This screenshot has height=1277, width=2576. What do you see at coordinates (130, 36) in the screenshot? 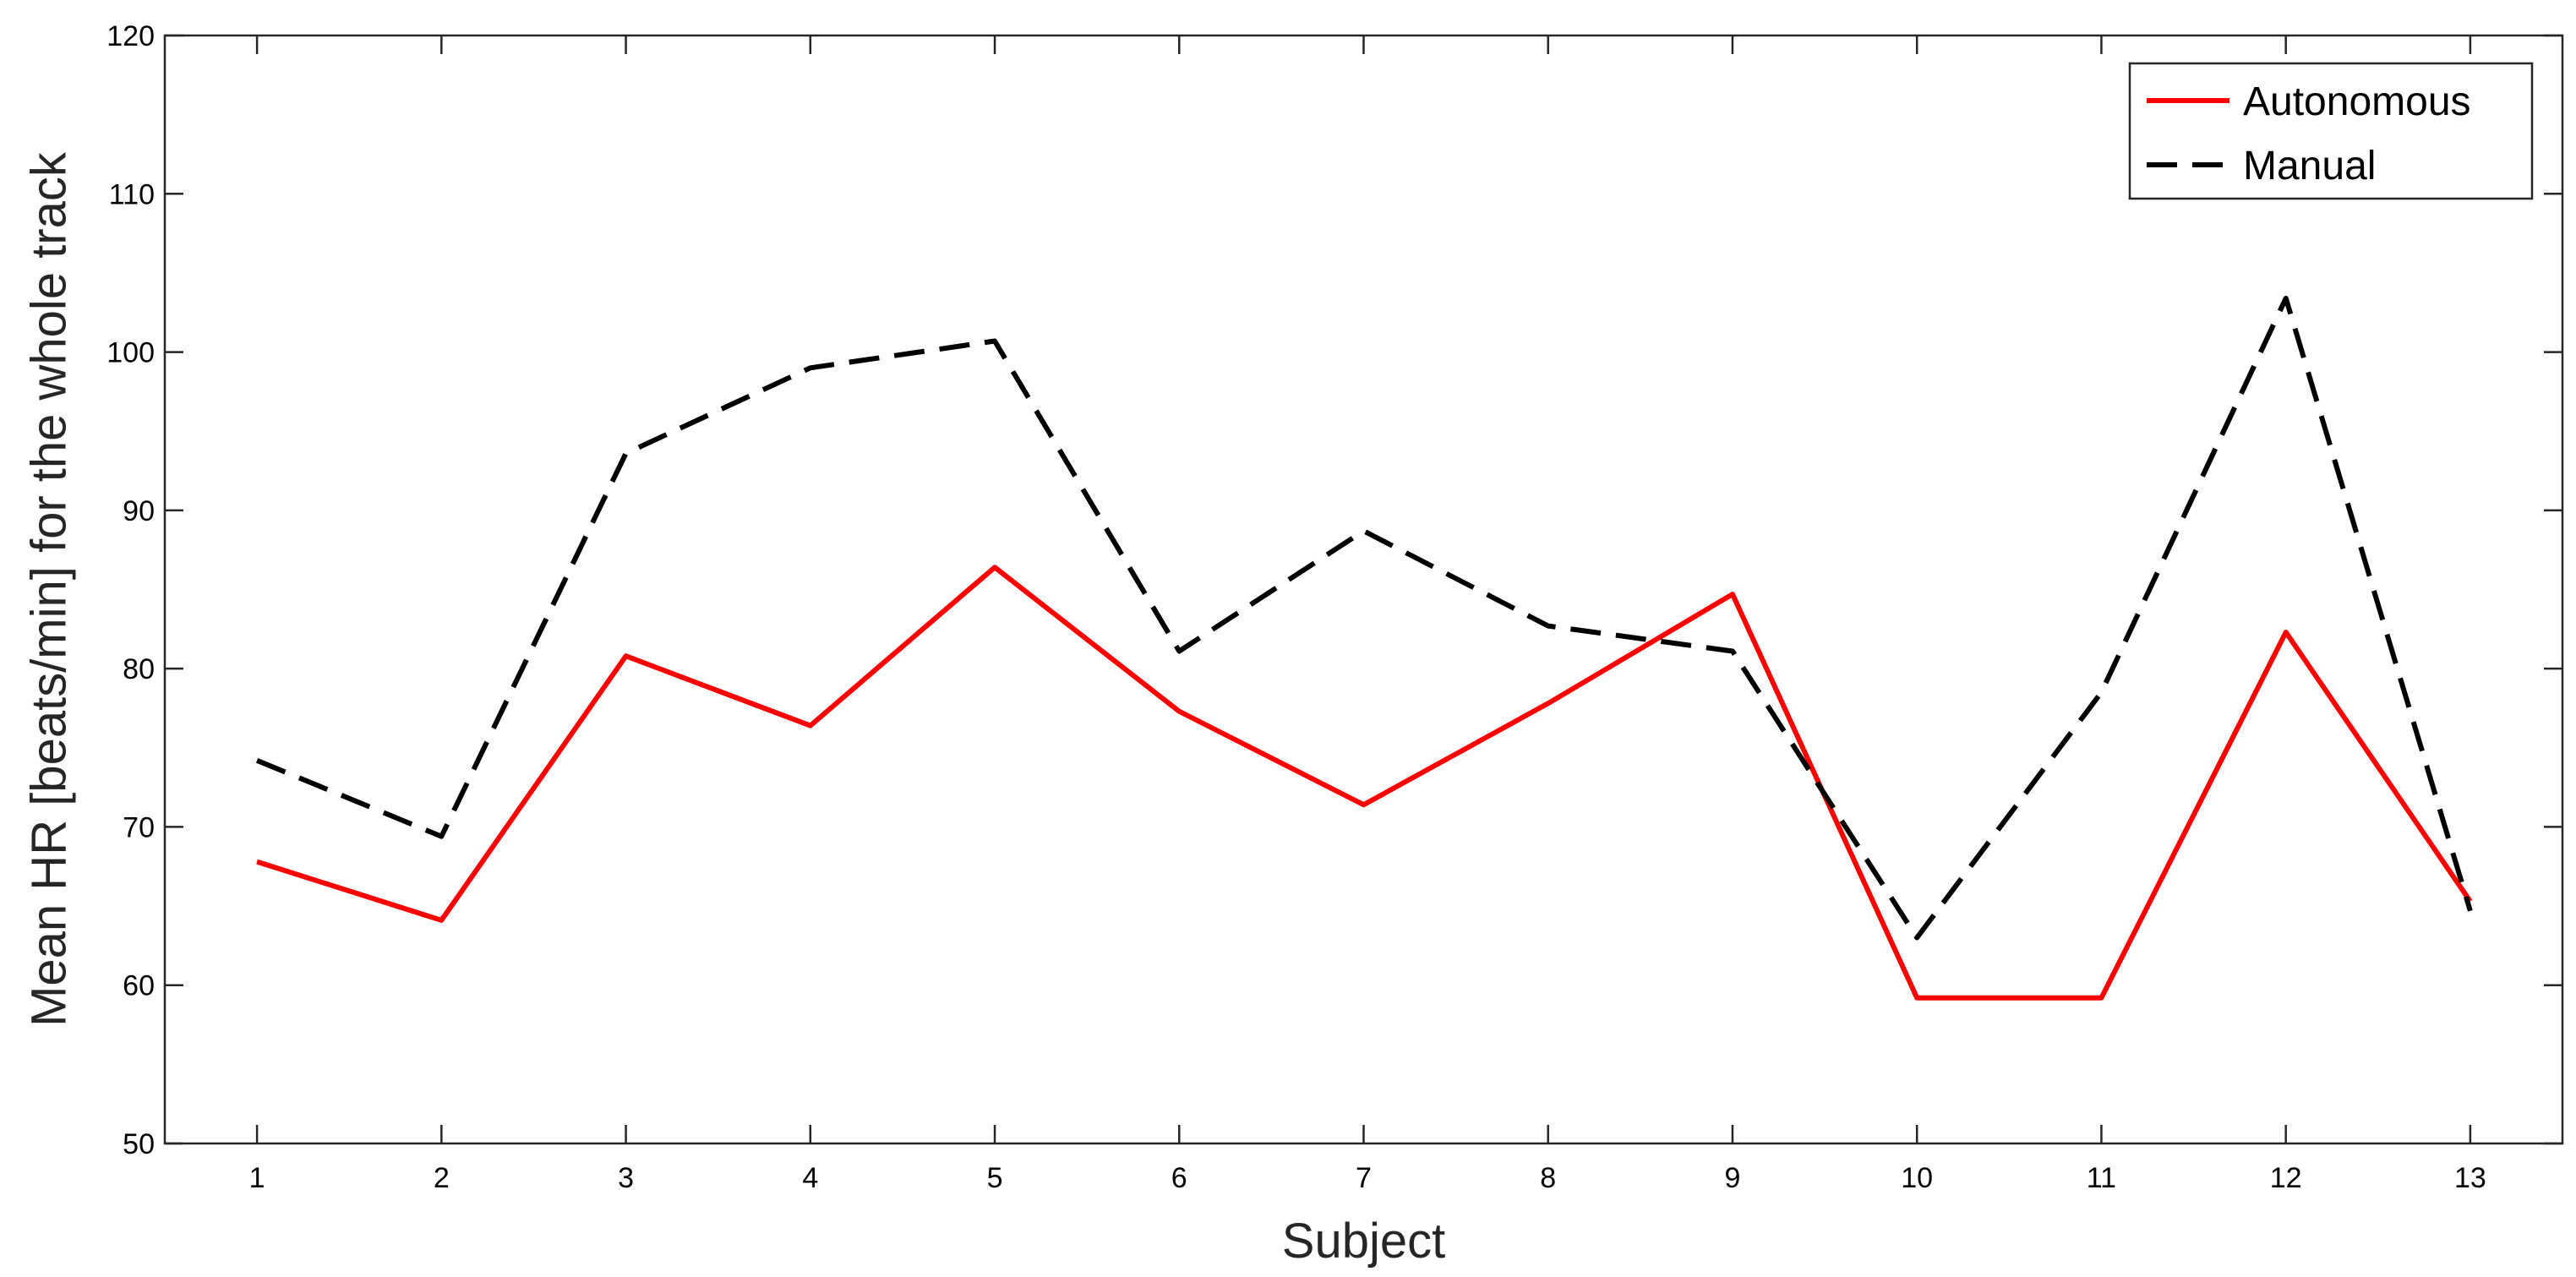
I see `y-tick-label: 120` at bounding box center [130, 36].